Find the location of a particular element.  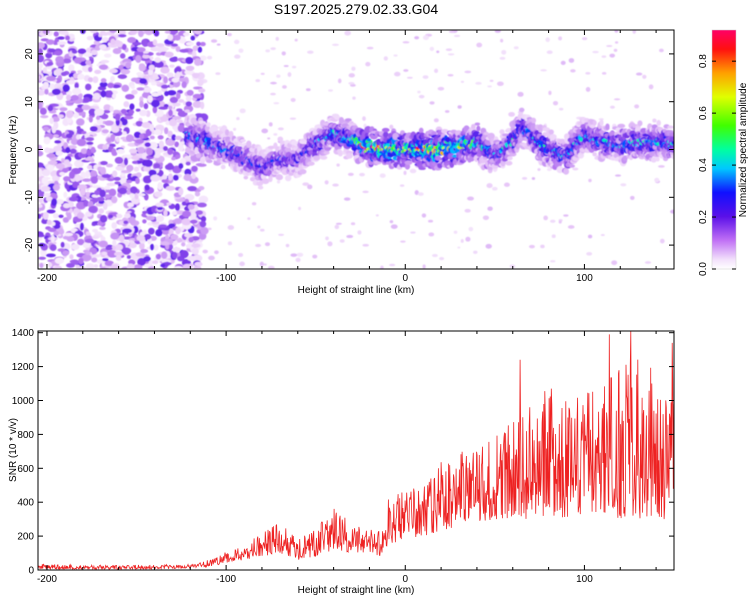

colorbar-tick-label: 0.4 is located at coordinates (703, 165).